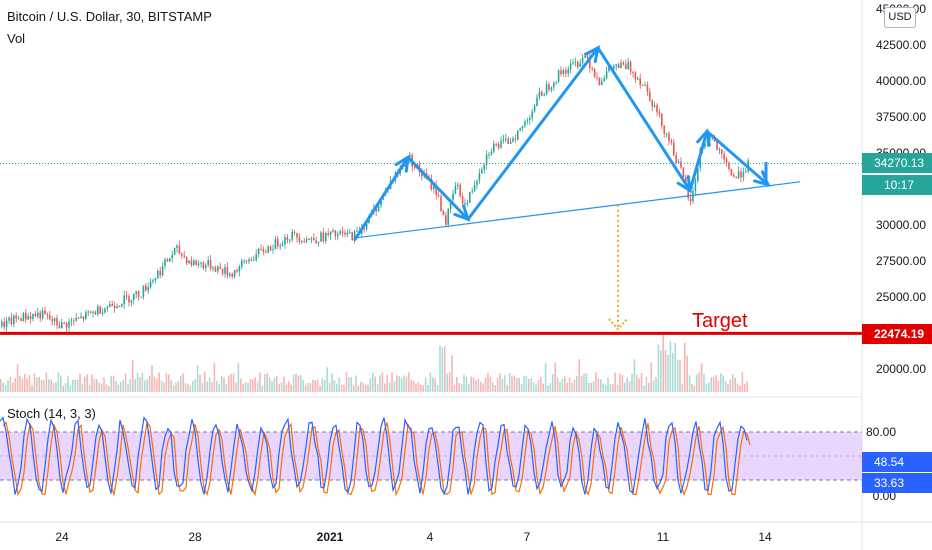 This screenshot has width=932, height=550. I want to click on countdown-tag: 10:17, so click(897, 185).